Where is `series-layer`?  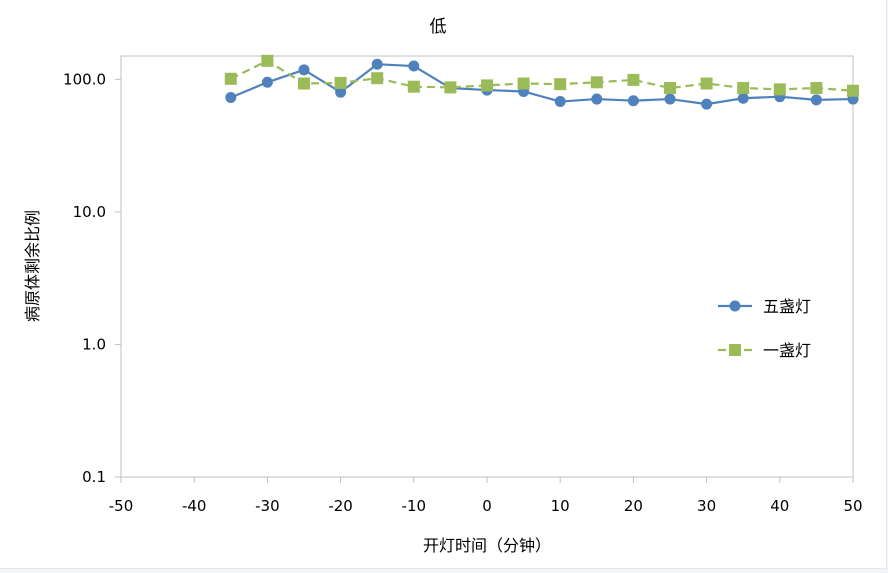 series-layer is located at coordinates (541, 82).